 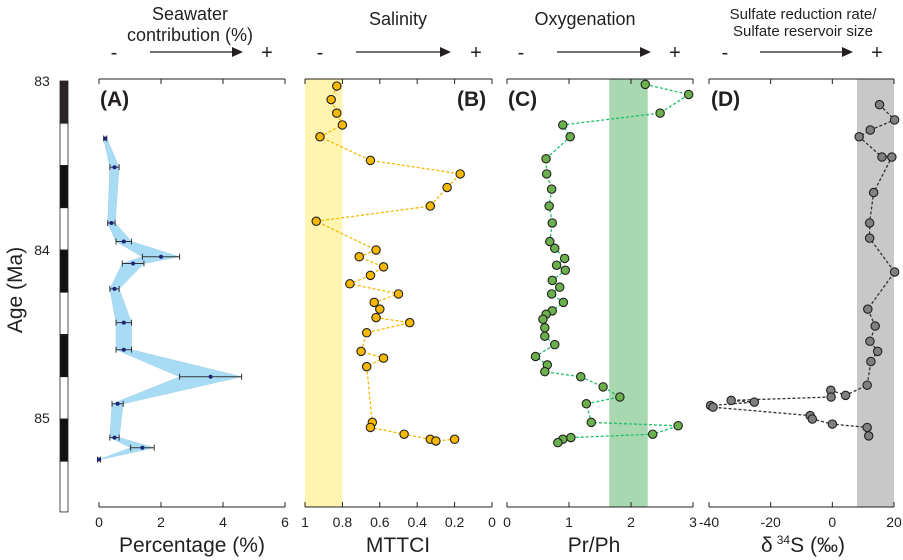 I want to click on panel-d-trend-plus: +, so click(x=877, y=53).